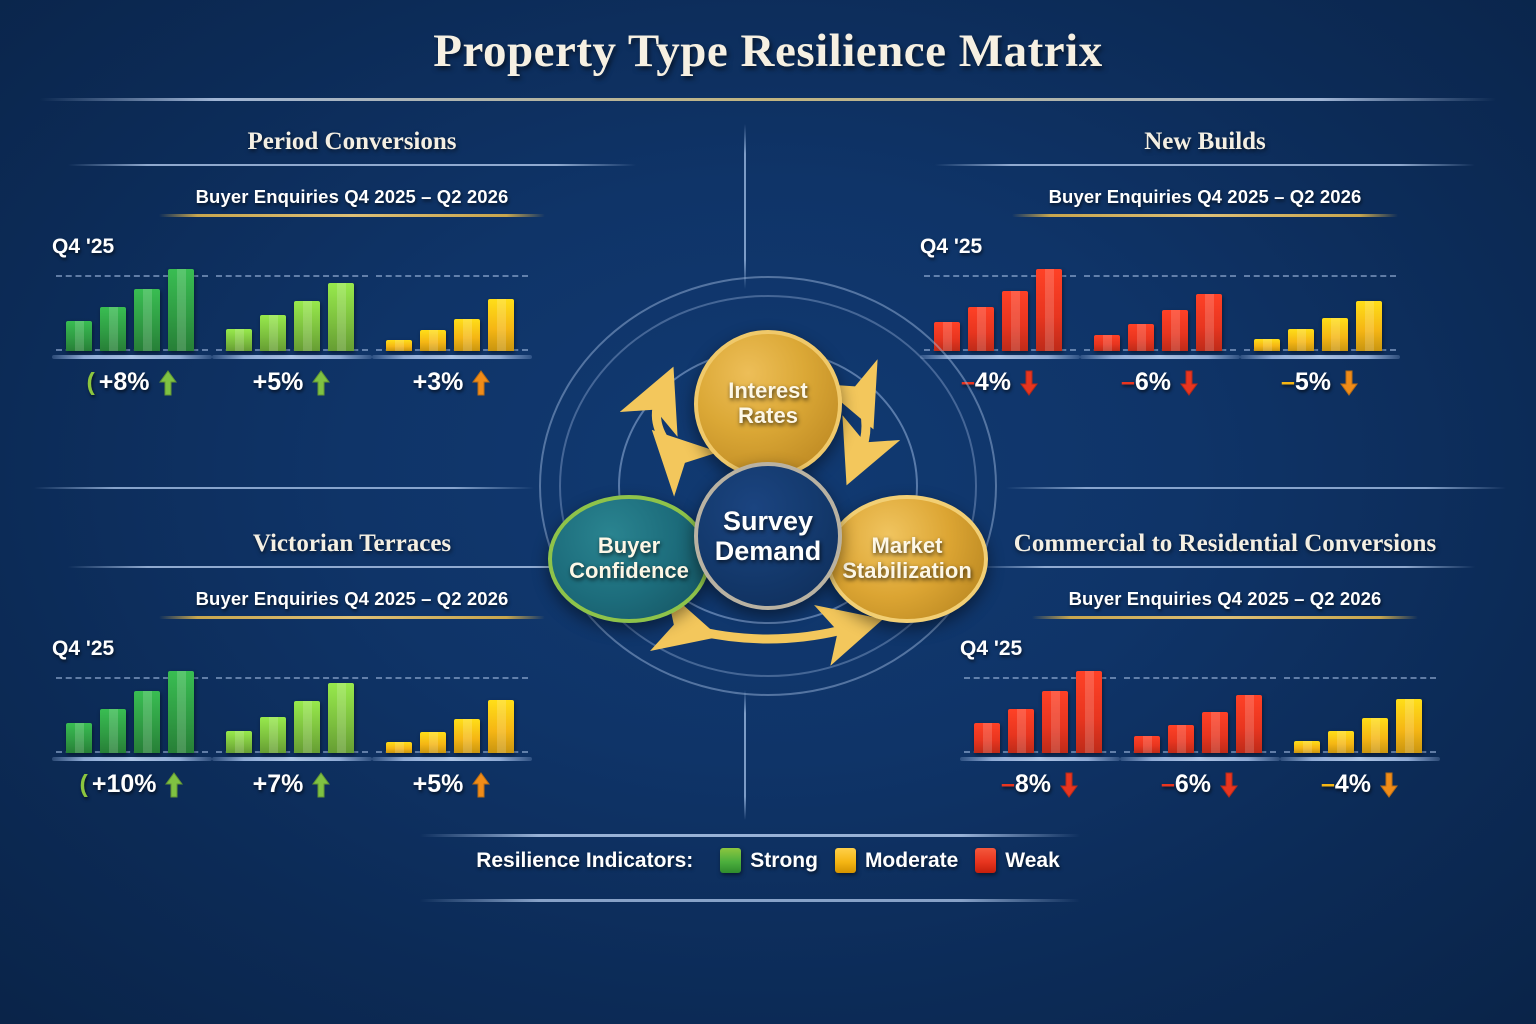 The image size is (1536, 1024). What do you see at coordinates (768, 404) in the screenshot?
I see `node-interest-rates: Interest Rates` at bounding box center [768, 404].